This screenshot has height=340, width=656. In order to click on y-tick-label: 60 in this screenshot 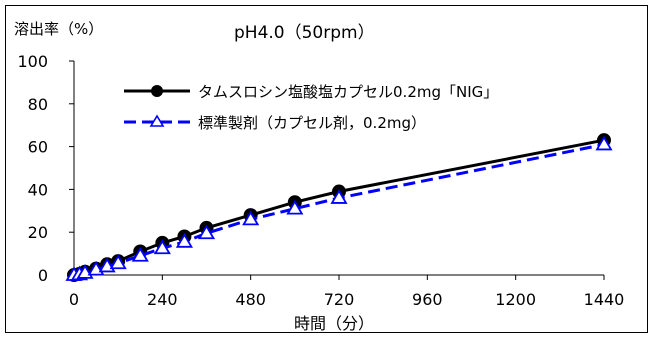, I will do `click(38, 147)`.